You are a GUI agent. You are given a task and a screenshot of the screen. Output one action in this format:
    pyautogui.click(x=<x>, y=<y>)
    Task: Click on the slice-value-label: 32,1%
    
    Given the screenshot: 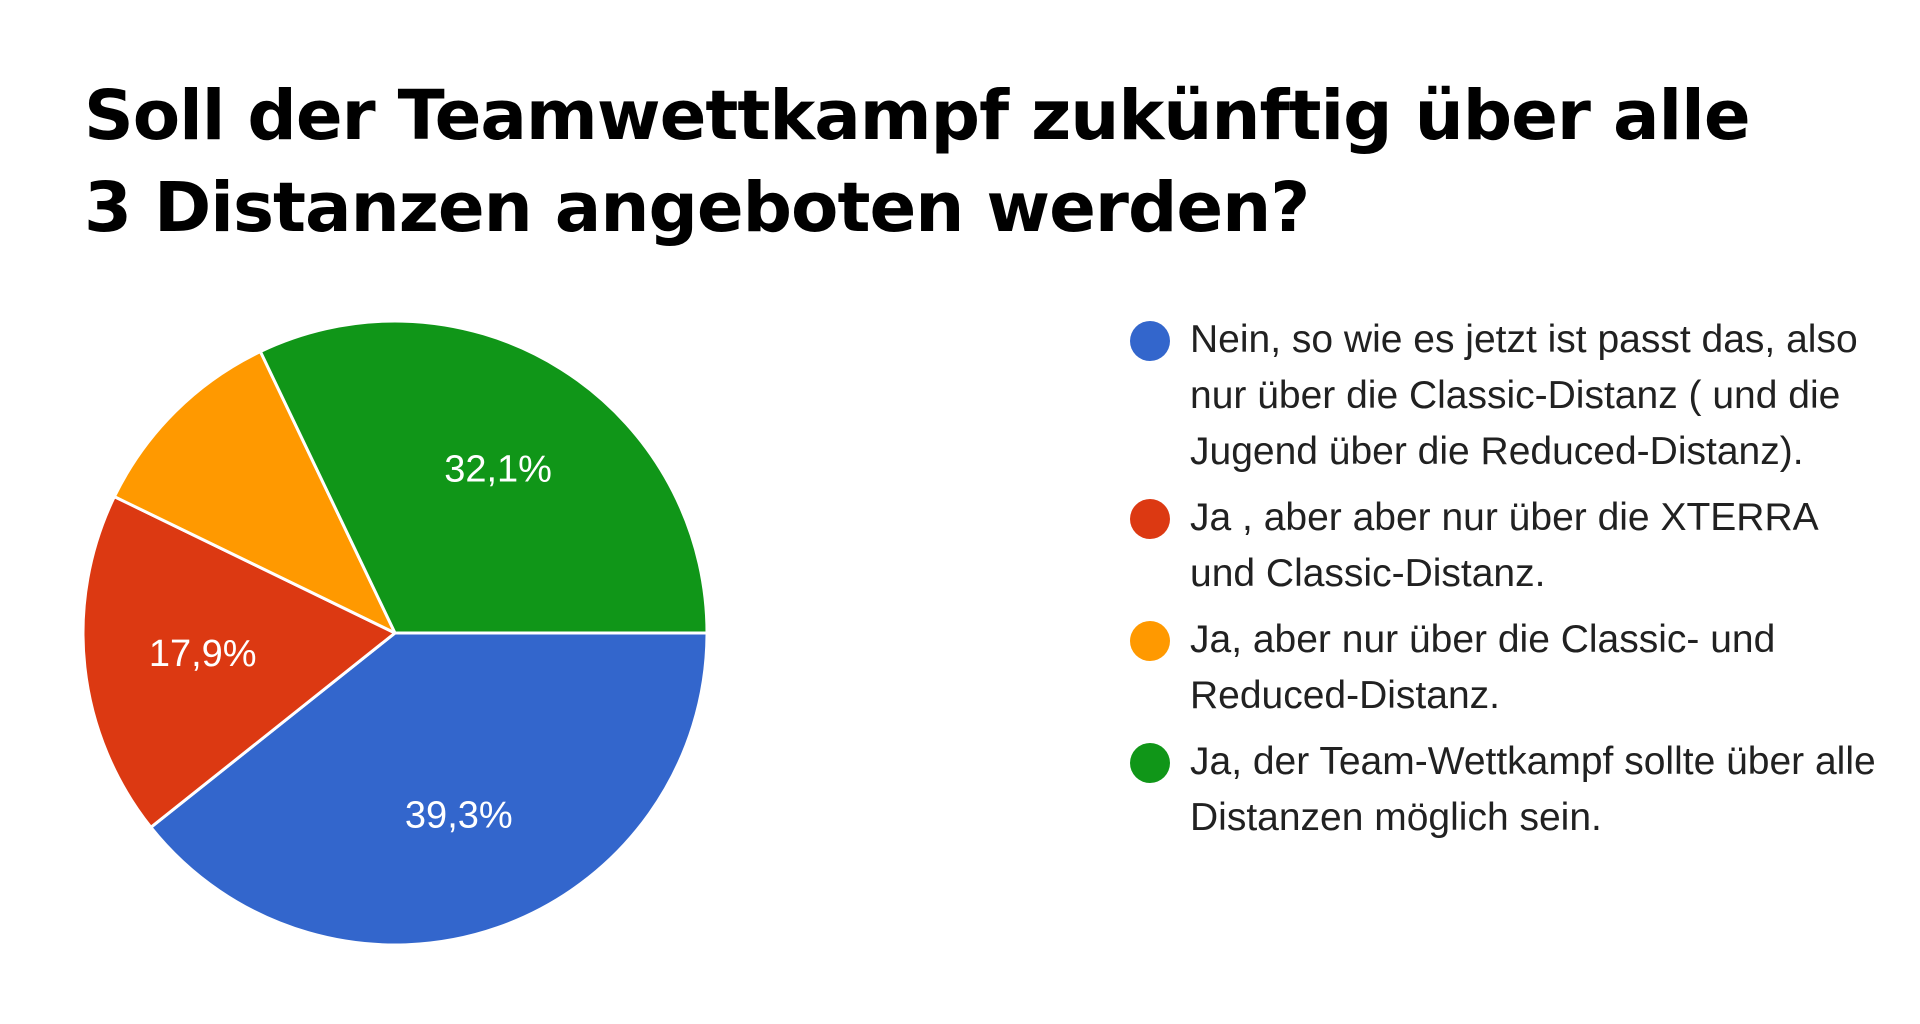 What is the action you would take?
    pyautogui.click(x=498, y=469)
    